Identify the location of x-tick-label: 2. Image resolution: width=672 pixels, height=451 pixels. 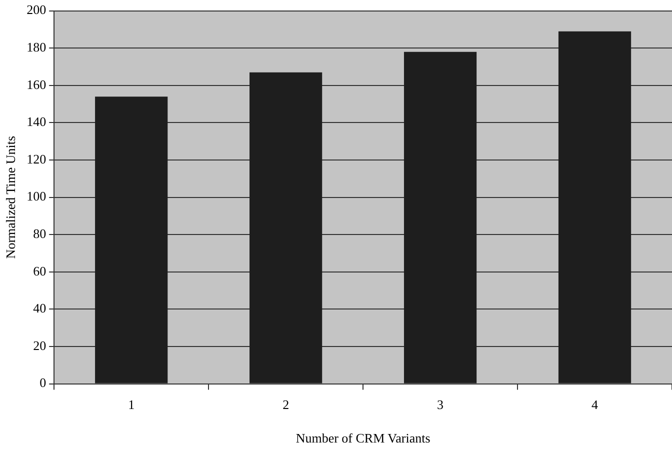
(286, 404).